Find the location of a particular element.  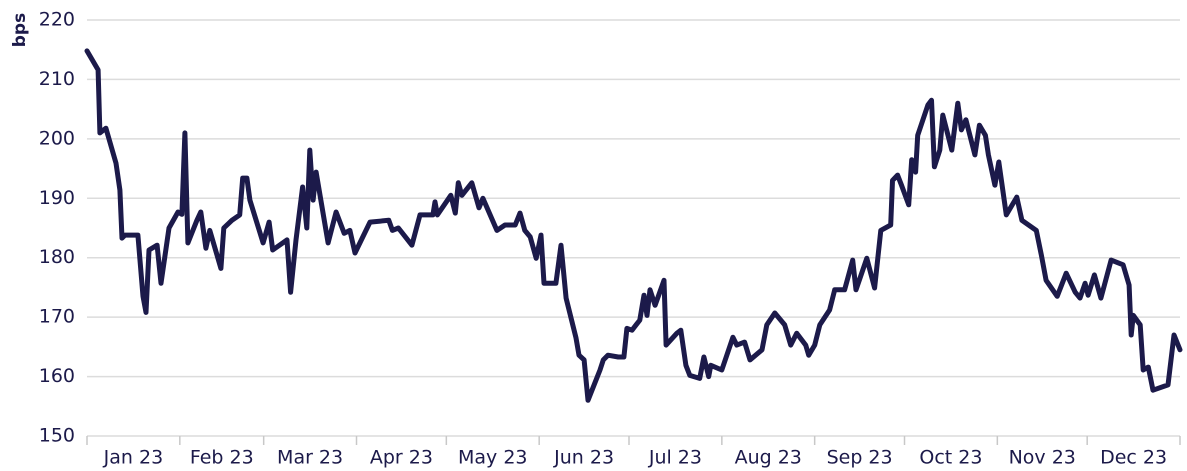

y-tick-label: 180 is located at coordinates (57, 257).